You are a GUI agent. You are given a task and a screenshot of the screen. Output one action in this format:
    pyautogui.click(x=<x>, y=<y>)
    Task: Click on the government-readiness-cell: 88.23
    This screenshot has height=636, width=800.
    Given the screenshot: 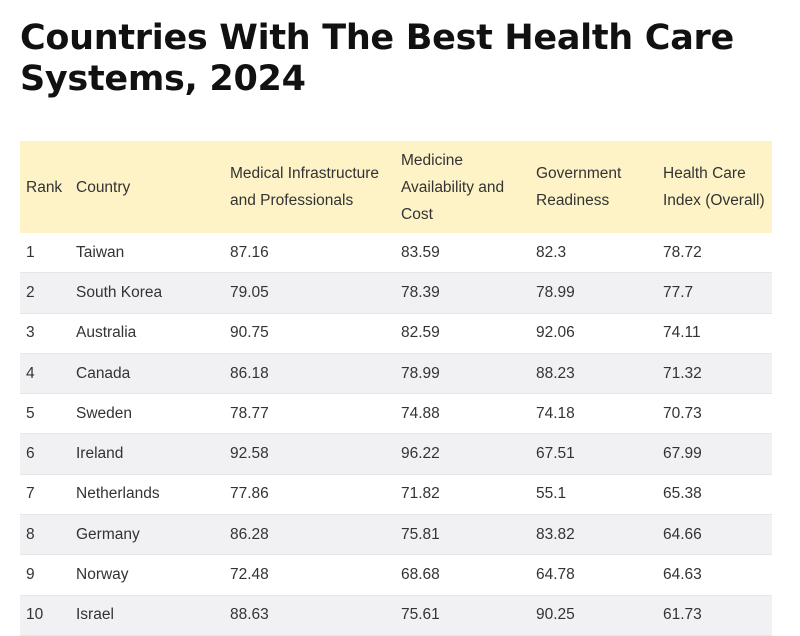 What is the action you would take?
    pyautogui.click(x=593, y=374)
    